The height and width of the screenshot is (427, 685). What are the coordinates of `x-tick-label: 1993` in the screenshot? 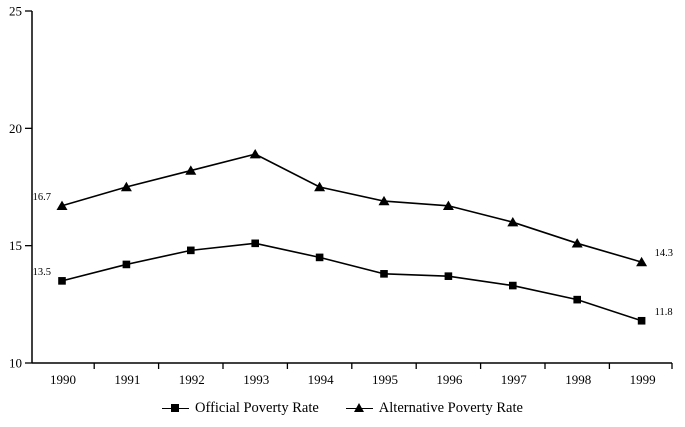 It's located at (256, 379).